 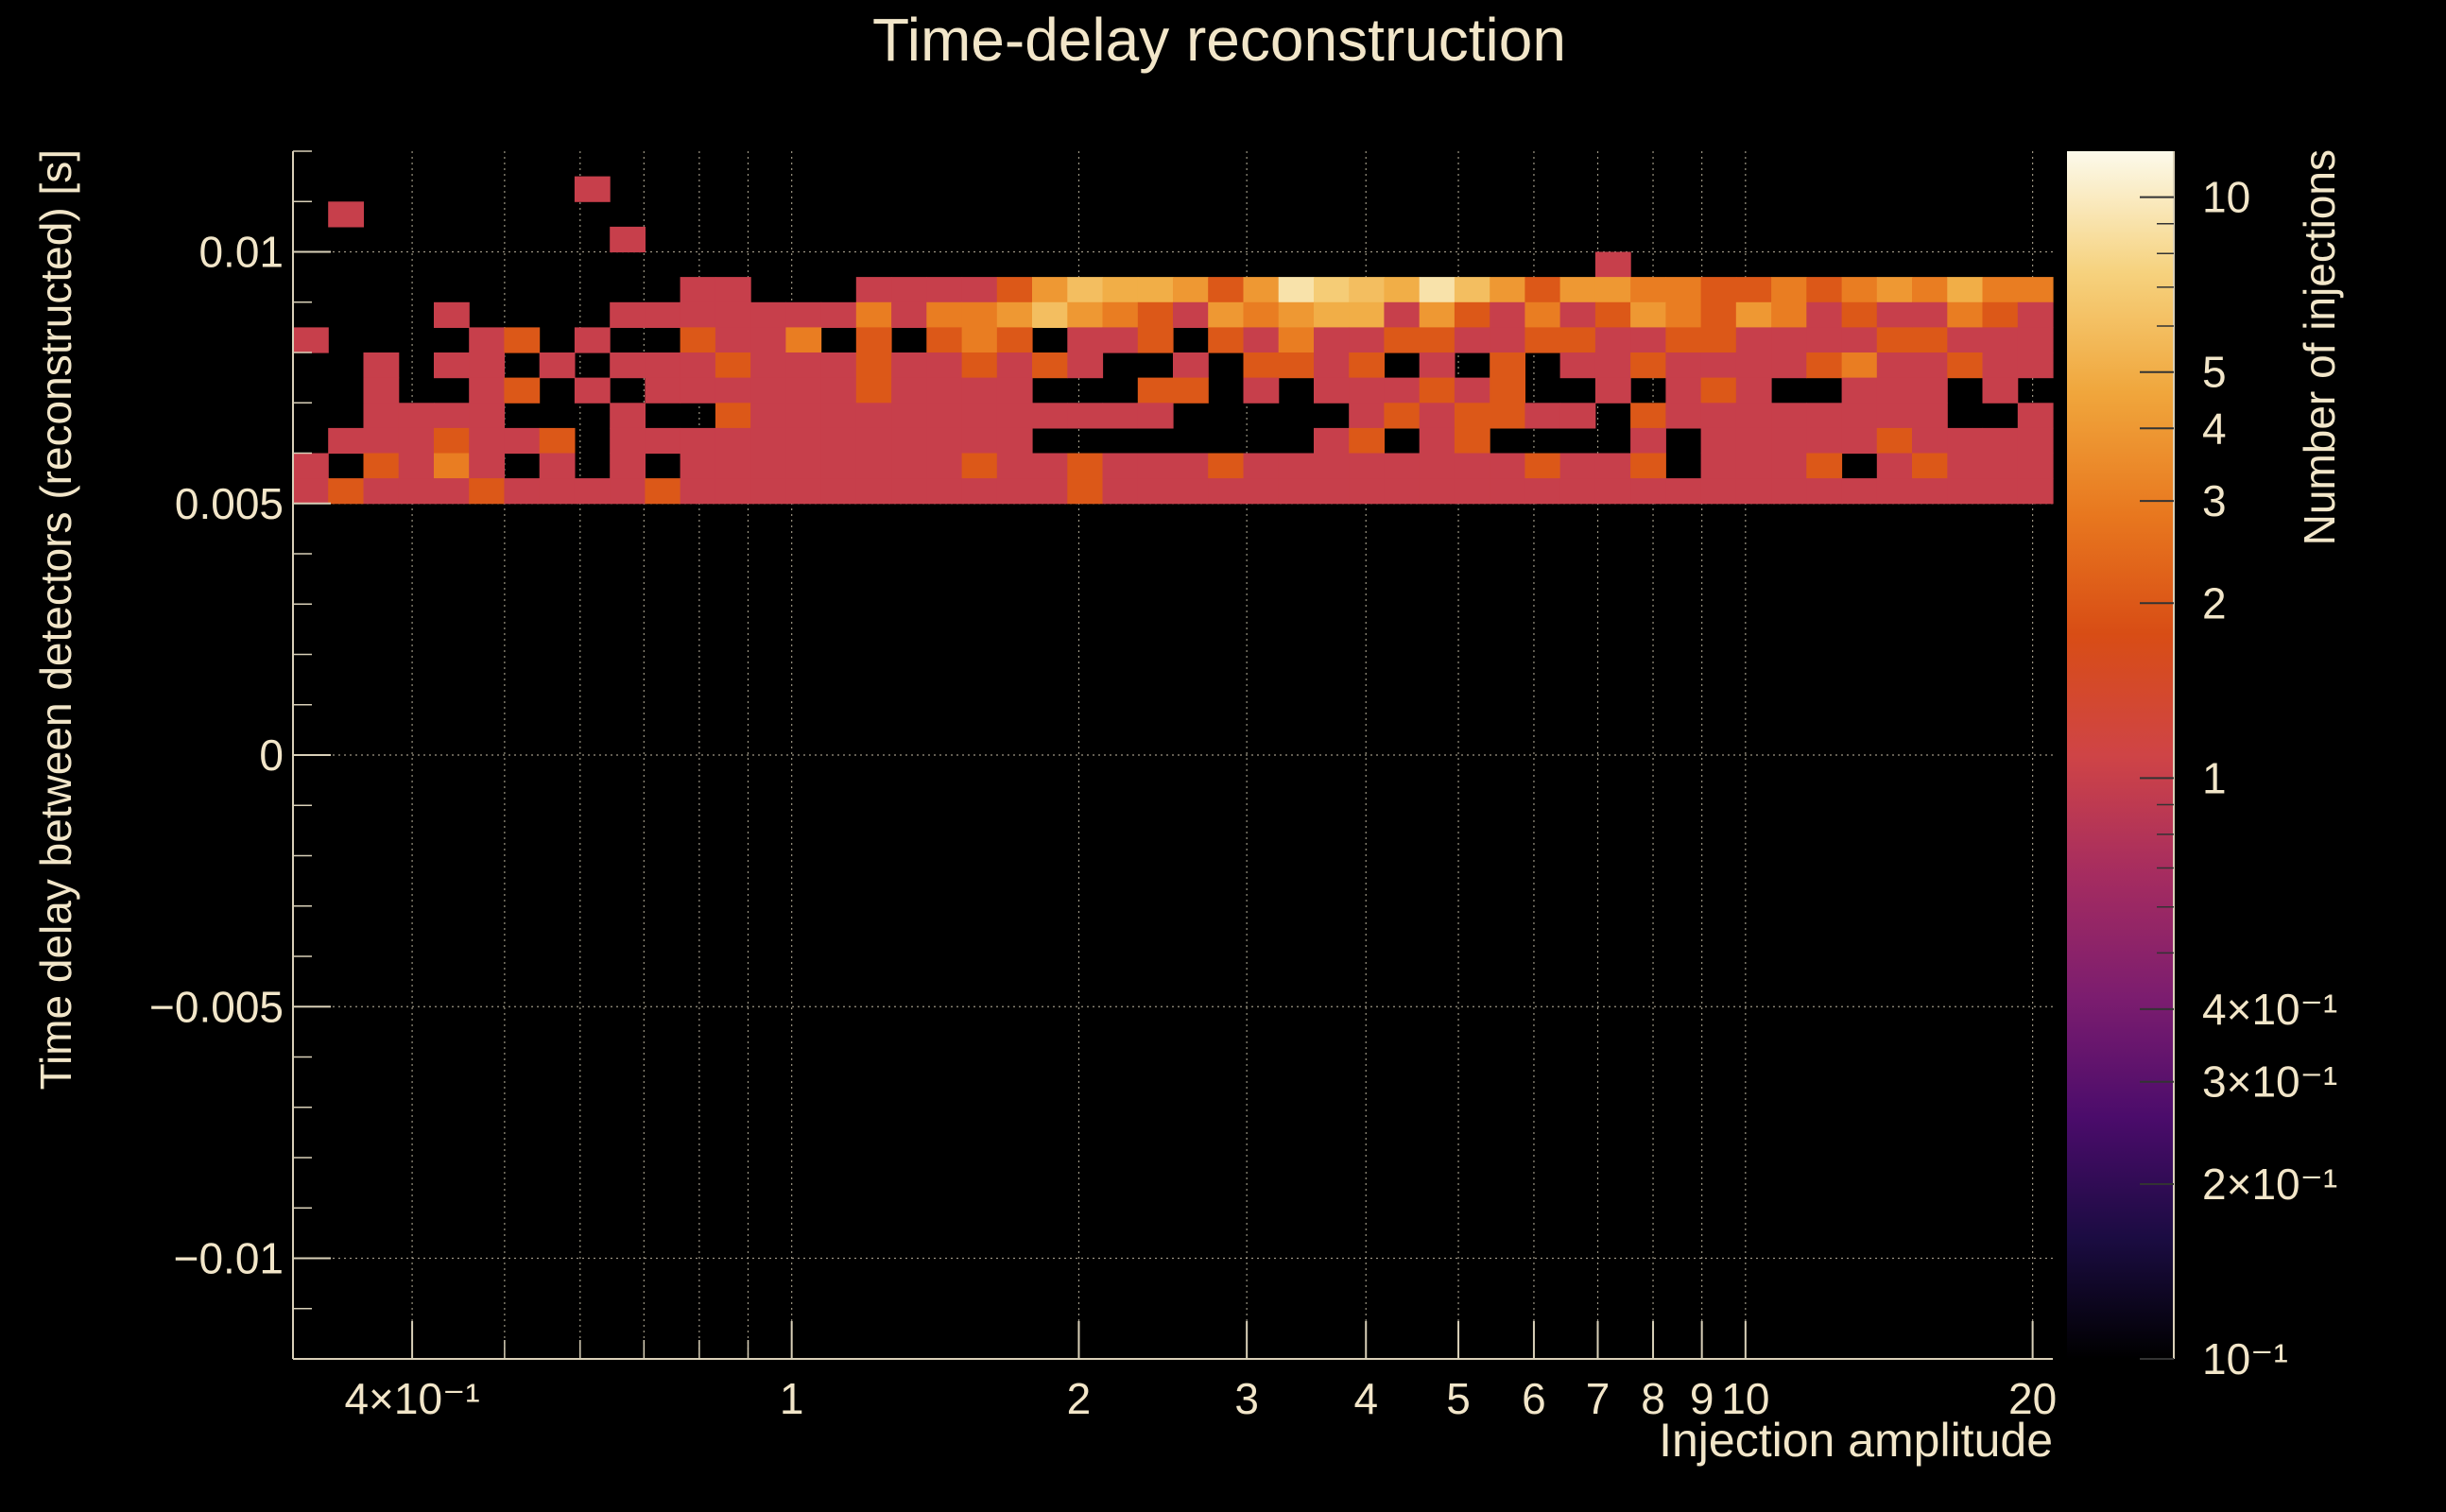 What do you see at coordinates (2202, 767) in the screenshot?
I see `colorbar: 10 5 4 3 2 1 4×10⁻¹ 3×10⁻¹ 2×10⁻¹ 10⁻¹` at bounding box center [2202, 767].